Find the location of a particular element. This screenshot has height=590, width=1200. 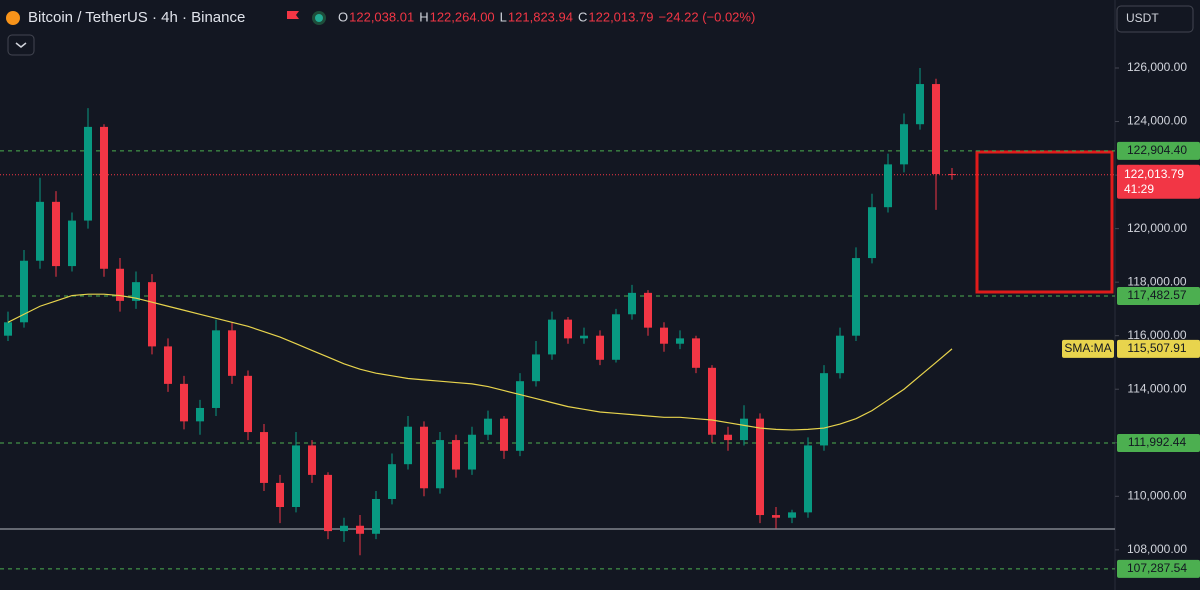

sma-badge is located at coordinates (1158, 348).